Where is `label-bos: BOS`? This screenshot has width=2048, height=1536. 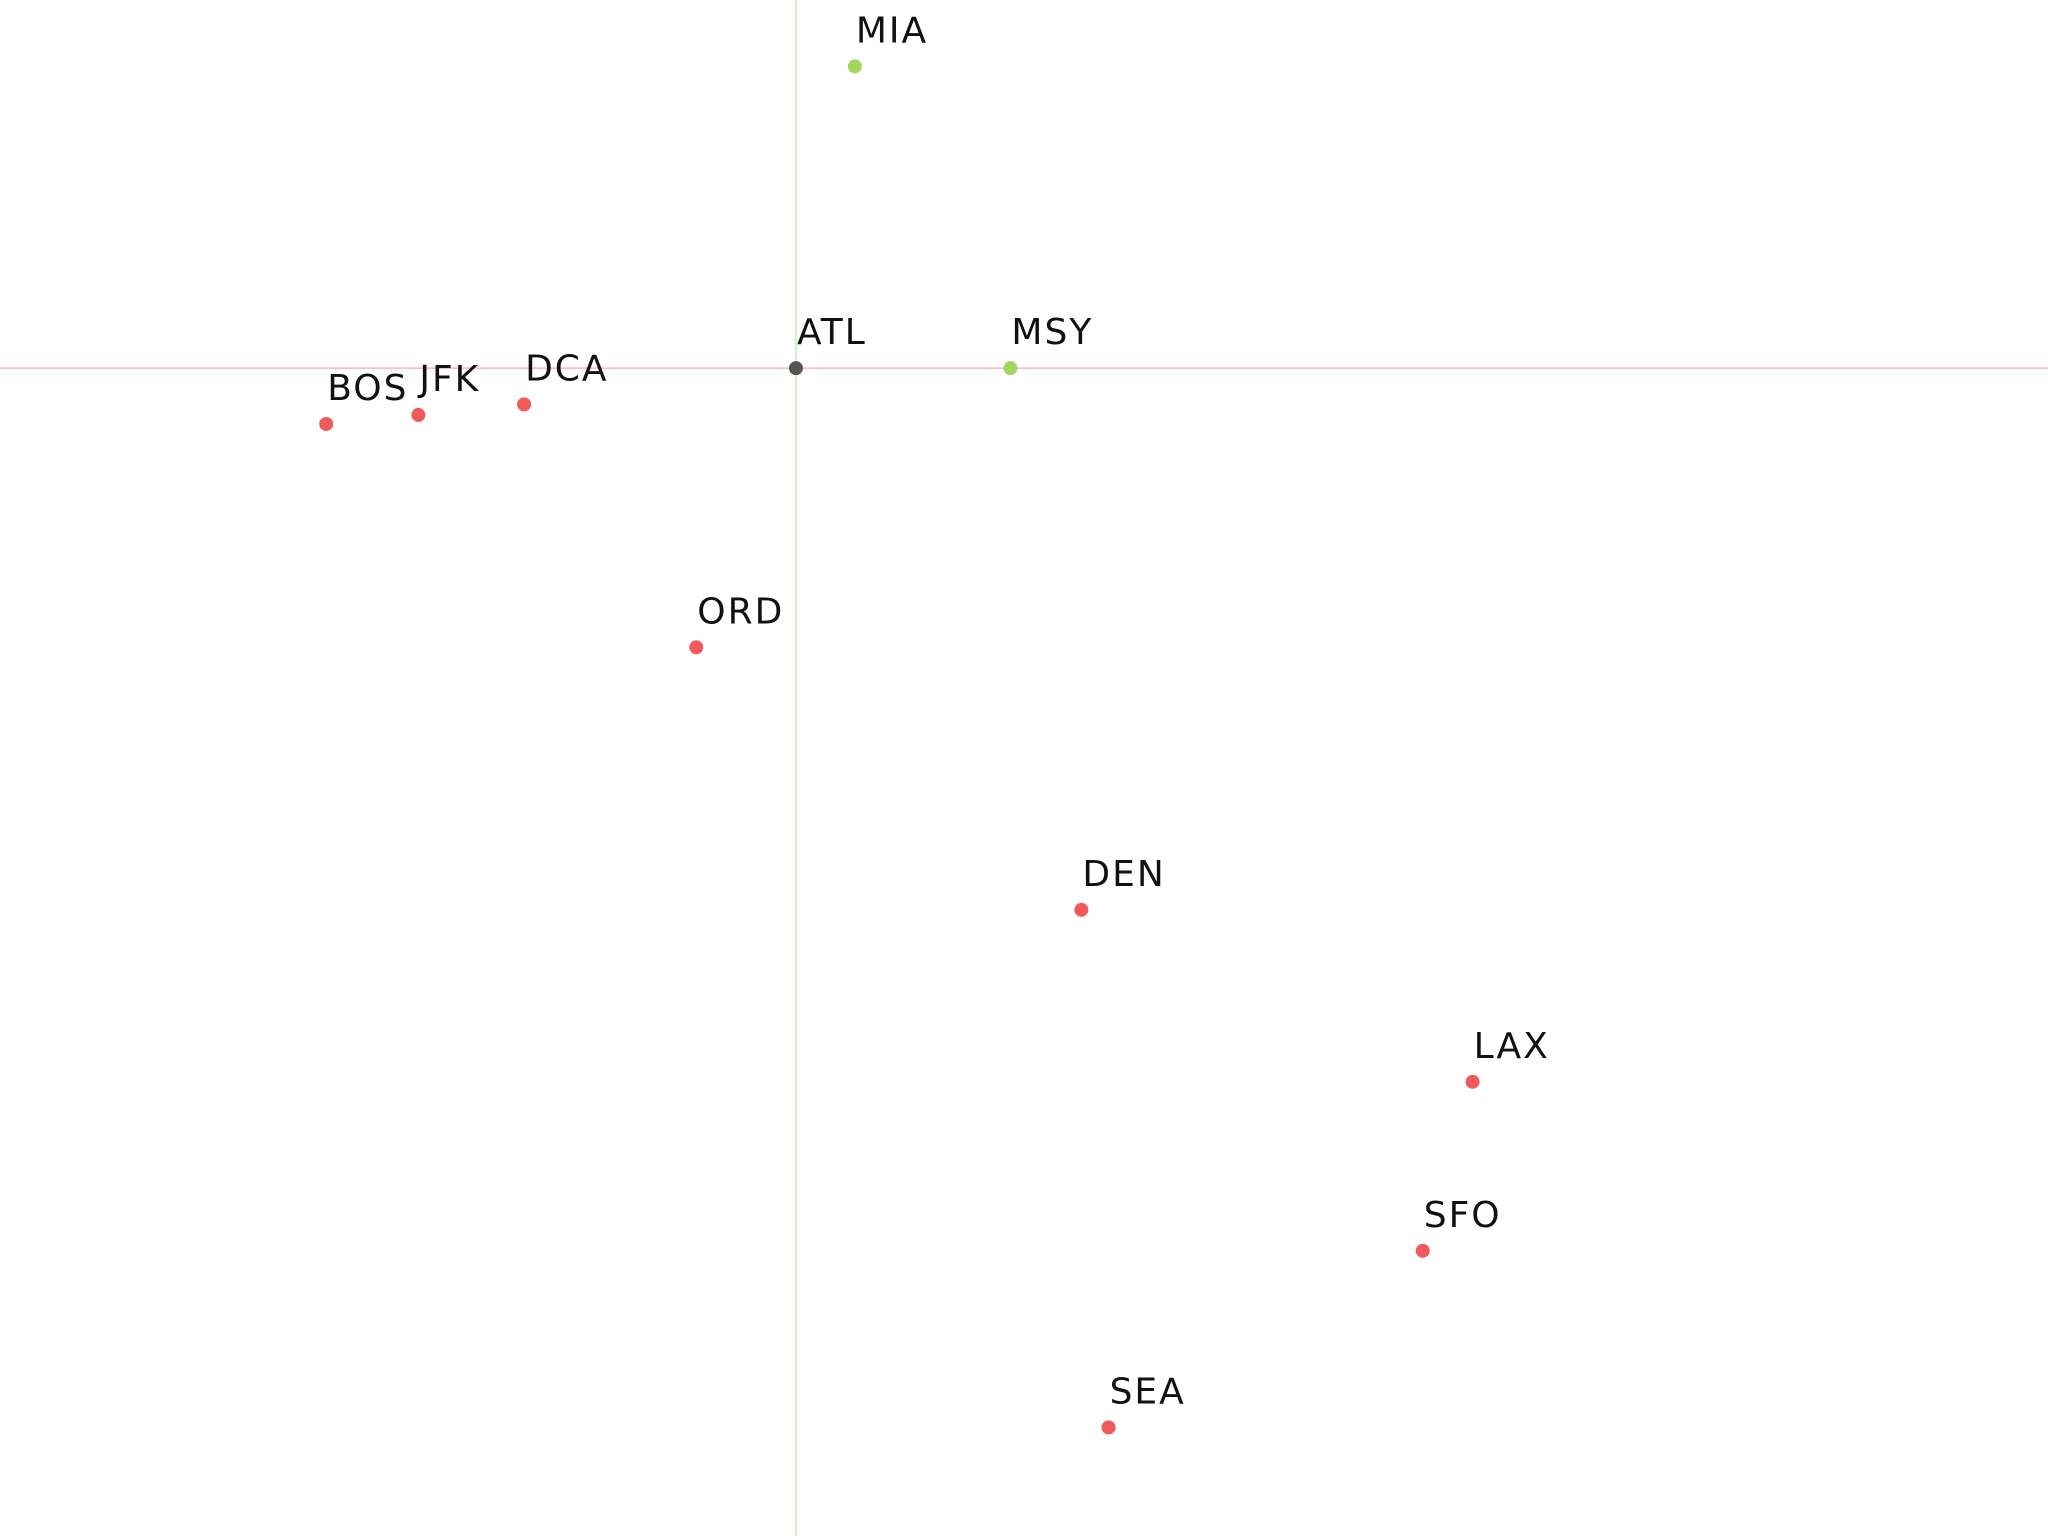 label-bos: BOS is located at coordinates (367, 388).